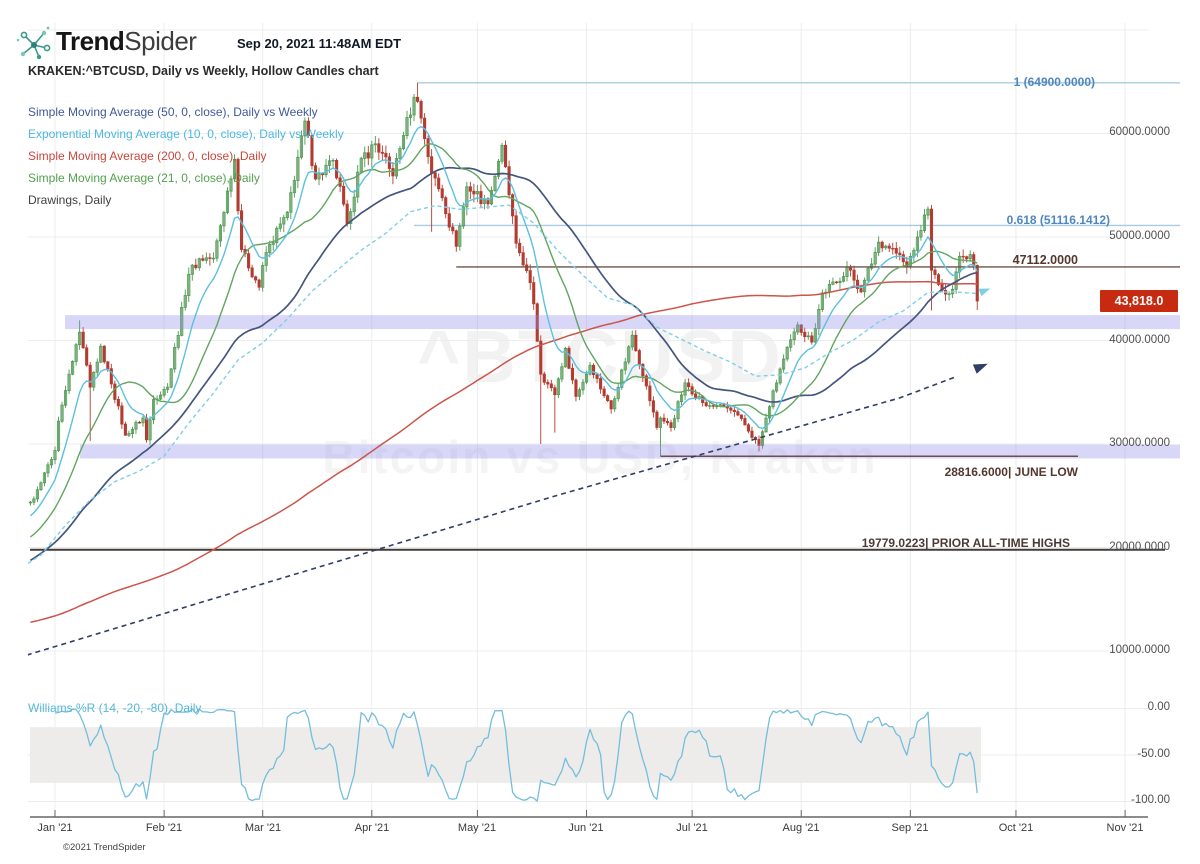 The height and width of the screenshot is (864, 1200). I want to click on month-label: Mar '21, so click(263, 828).